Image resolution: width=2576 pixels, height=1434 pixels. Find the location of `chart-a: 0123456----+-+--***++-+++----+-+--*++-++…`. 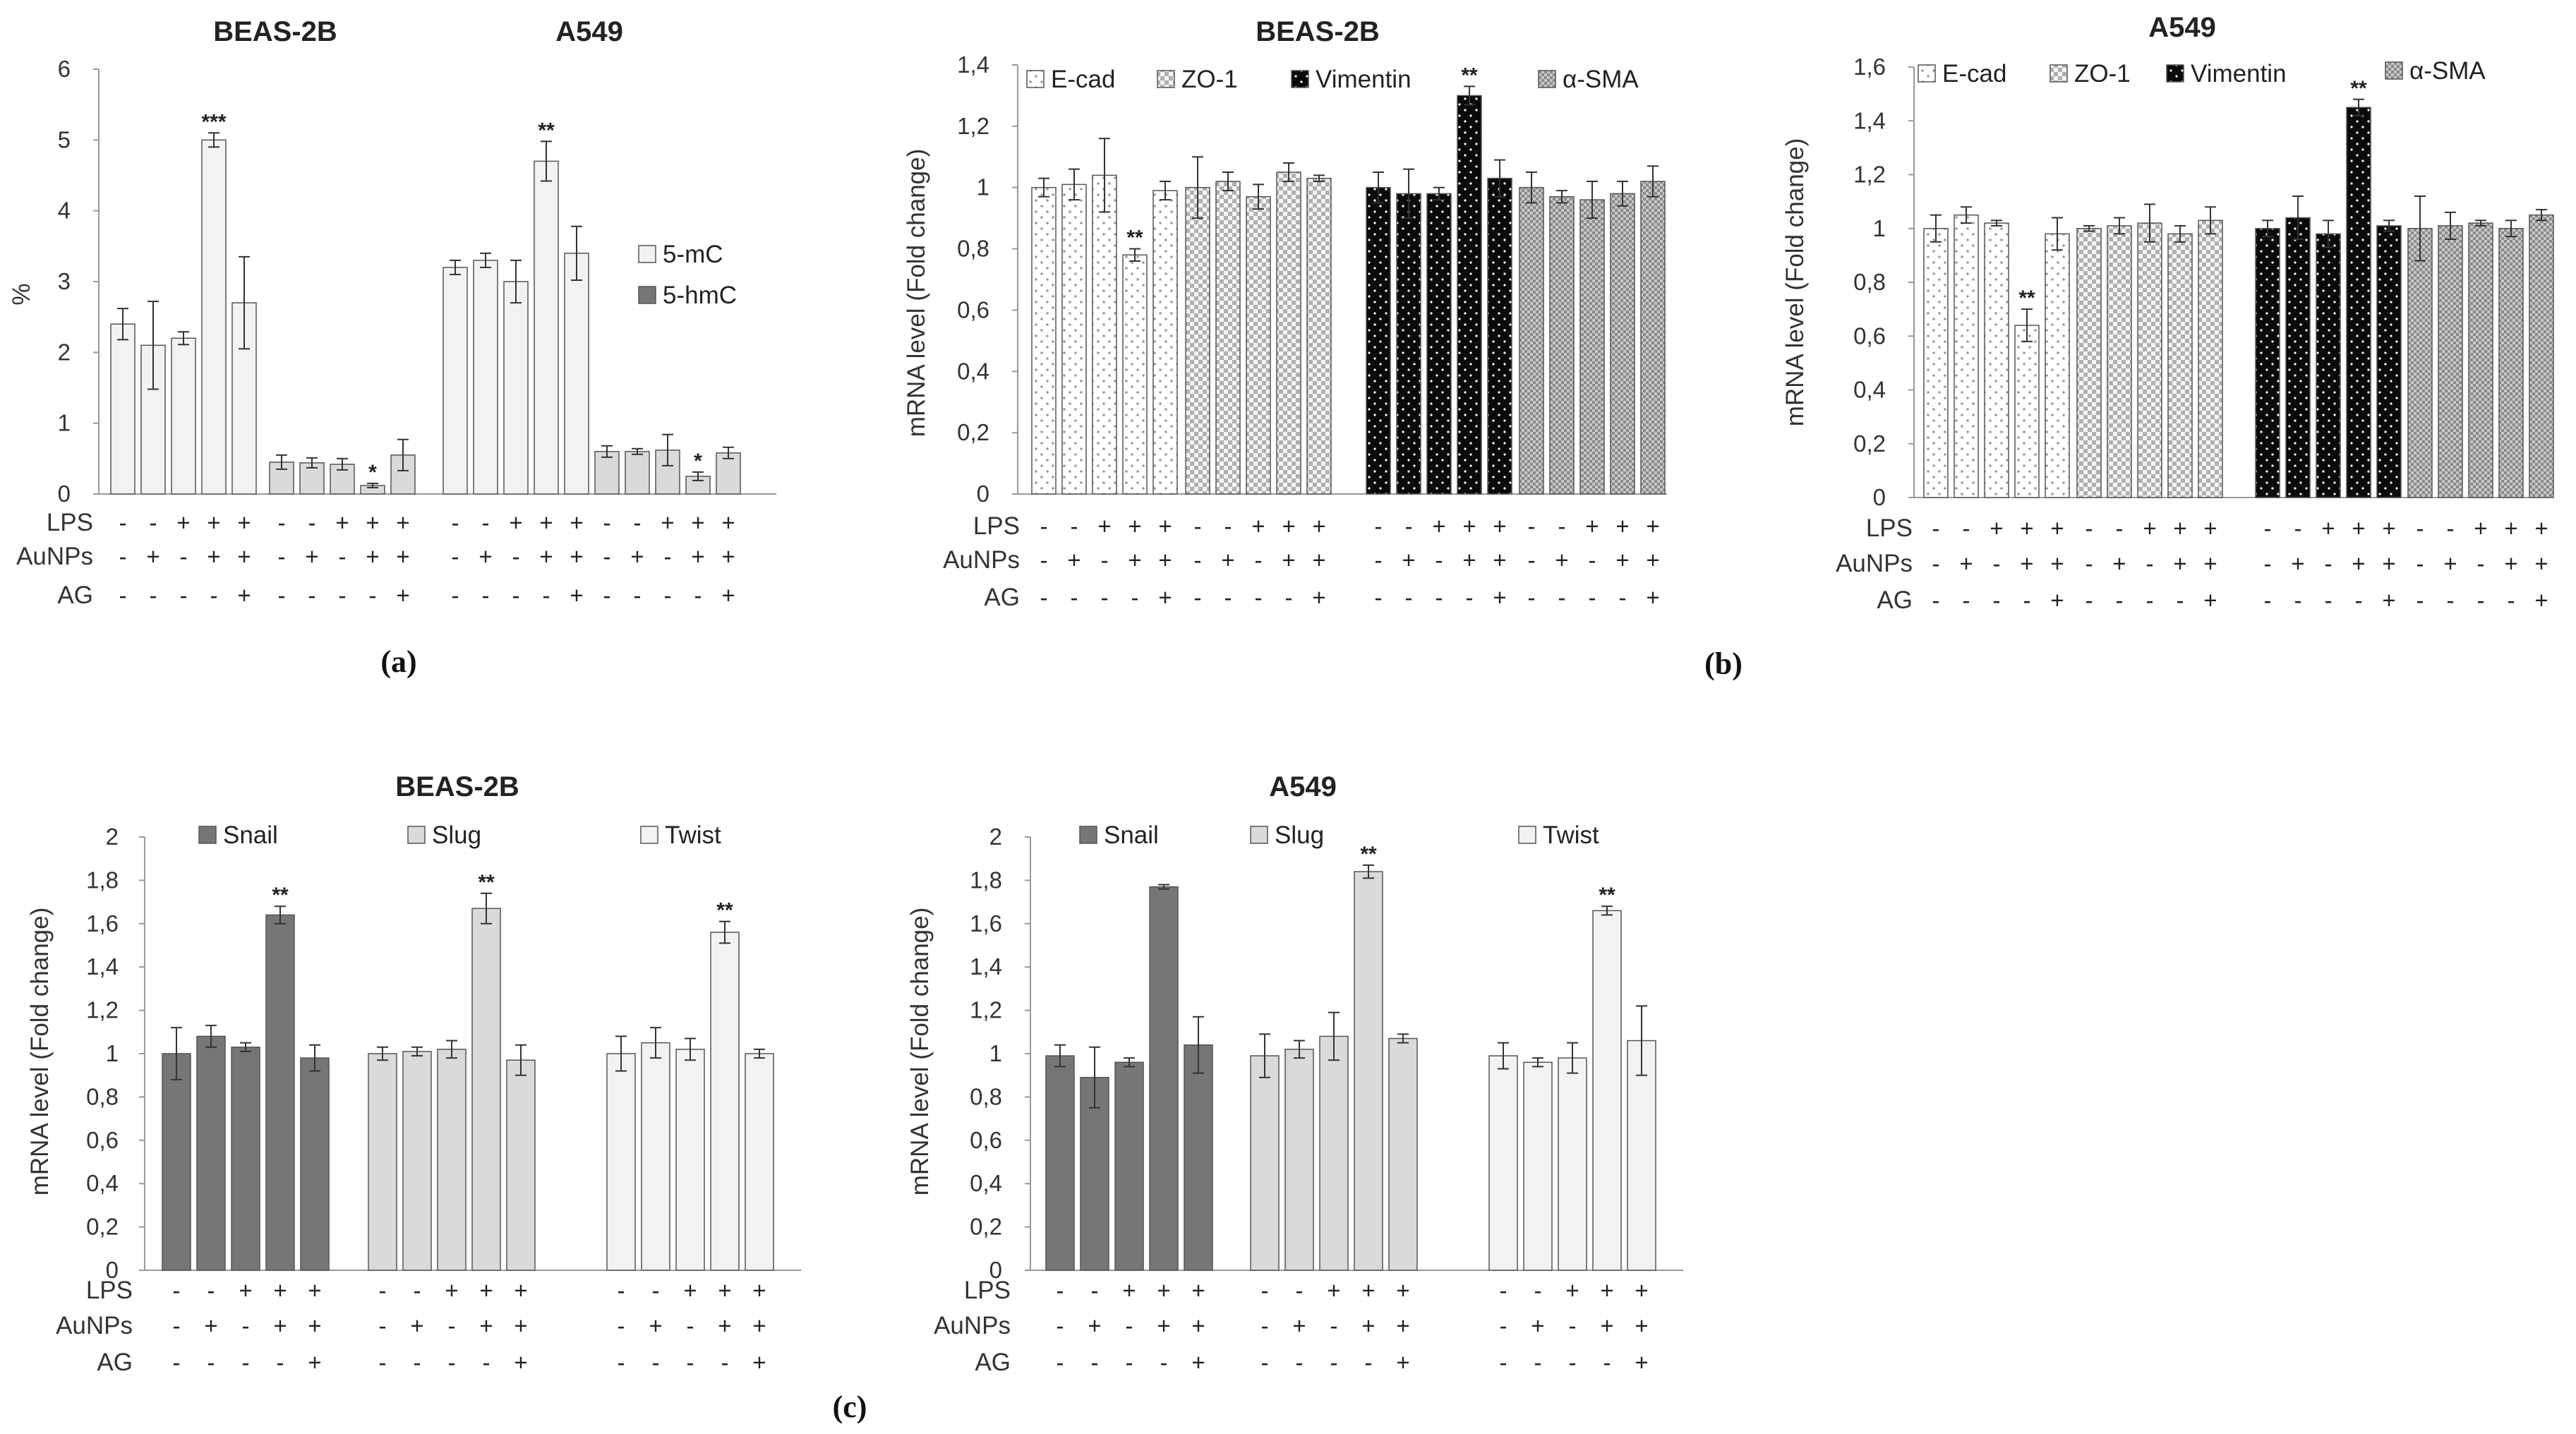

chart-a: 0123456----+-+--***++-+++----+-+--*++-++… is located at coordinates (396, 332).